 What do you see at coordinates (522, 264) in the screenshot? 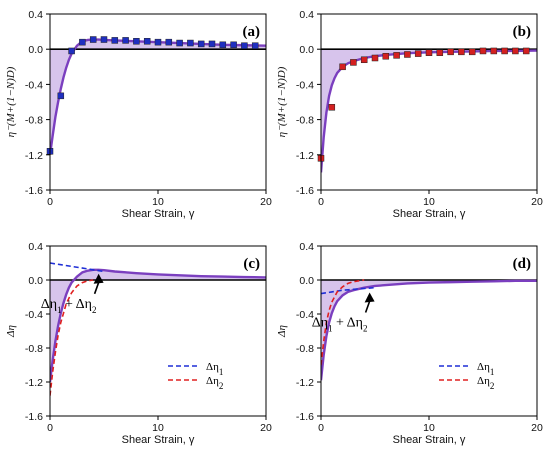
I see `panel-label: (d)` at bounding box center [522, 264].